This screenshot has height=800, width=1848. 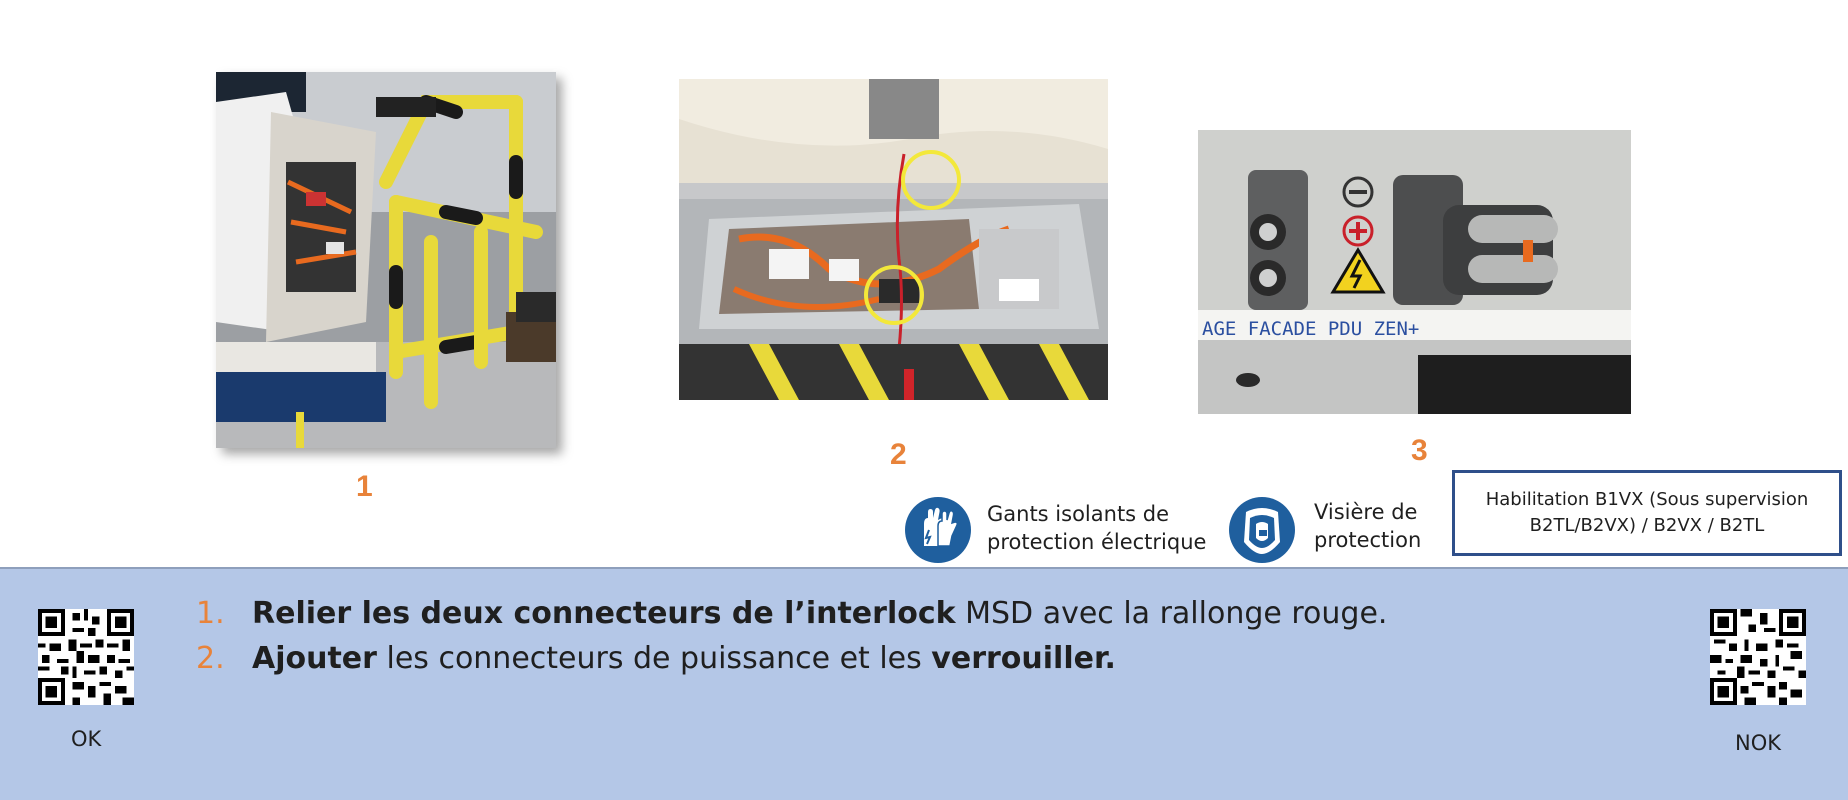 I want to click on visor-label-line2: protection, so click(x=1368, y=540).